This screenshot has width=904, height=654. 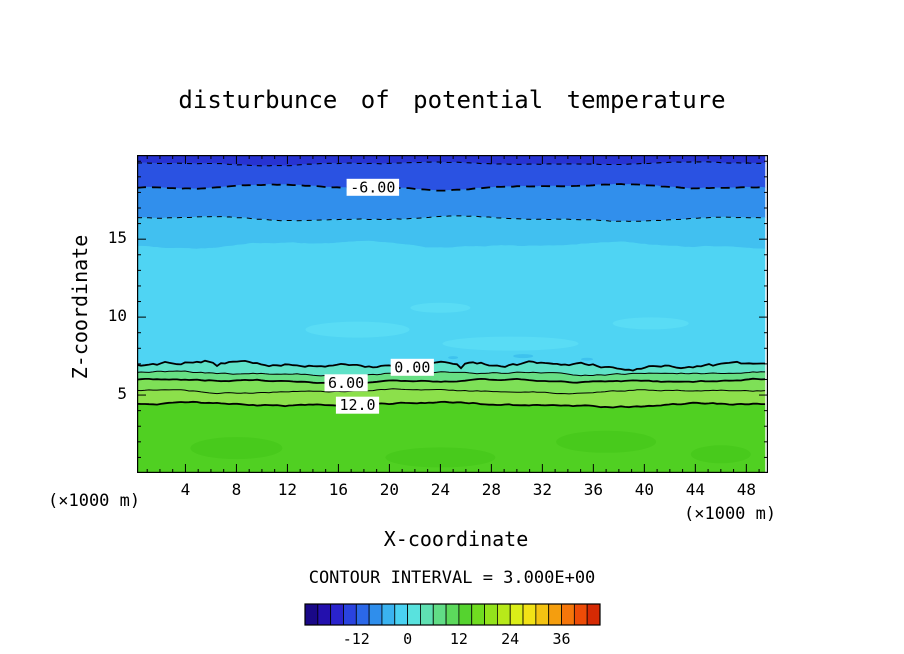 What do you see at coordinates (561, 639) in the screenshot?
I see `colorbar-tick-label: 36` at bounding box center [561, 639].